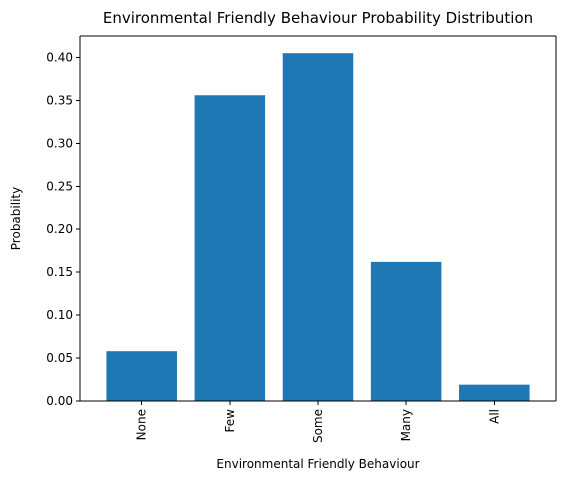 The image size is (576, 480). I want to click on bar-none, so click(141, 376).